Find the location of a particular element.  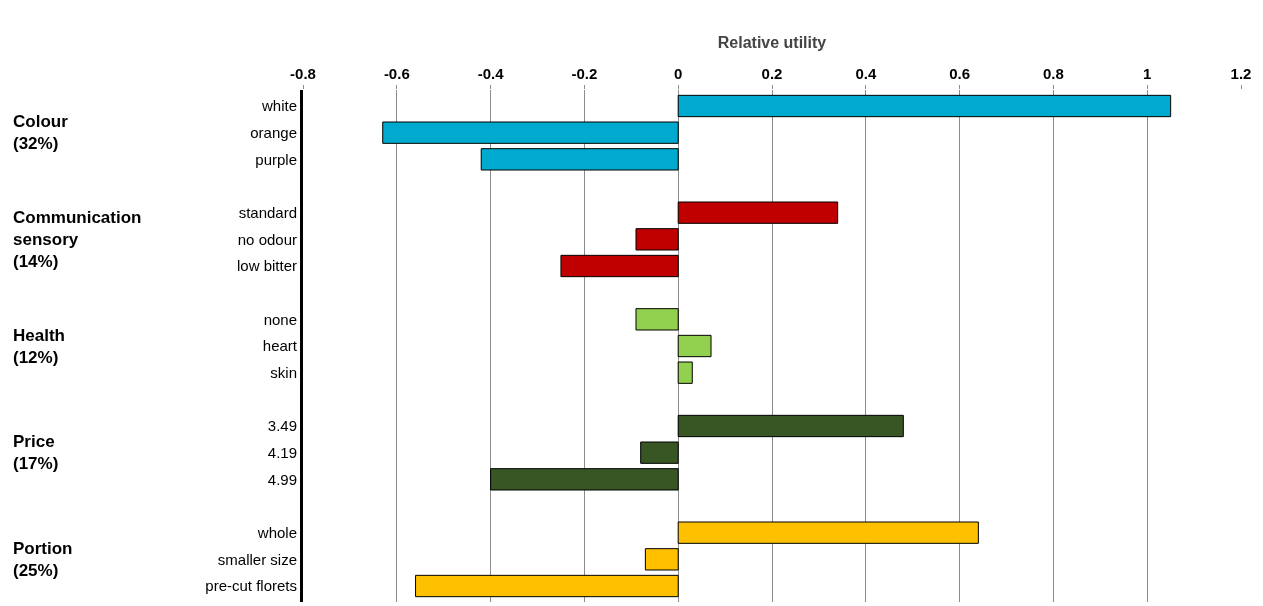

y-tick-label: smaller size is located at coordinates (257, 559).